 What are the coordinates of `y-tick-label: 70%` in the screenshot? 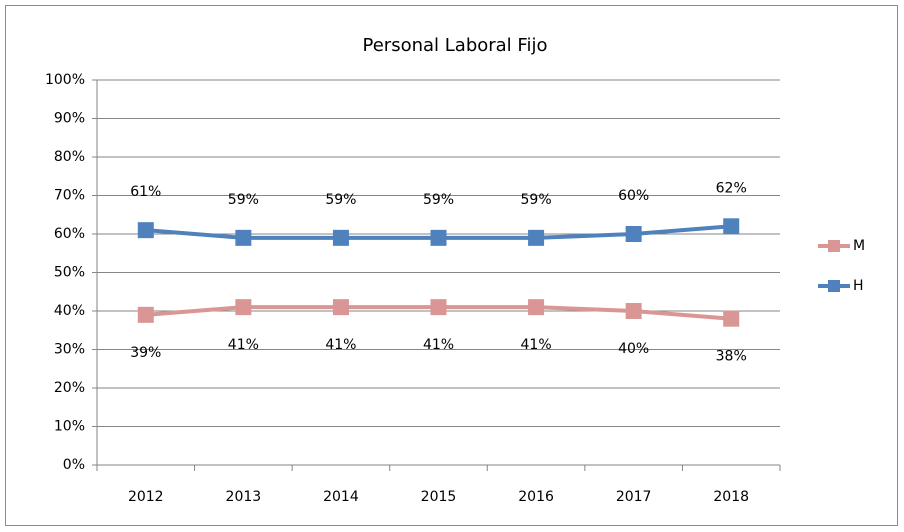 It's located at (69, 196).